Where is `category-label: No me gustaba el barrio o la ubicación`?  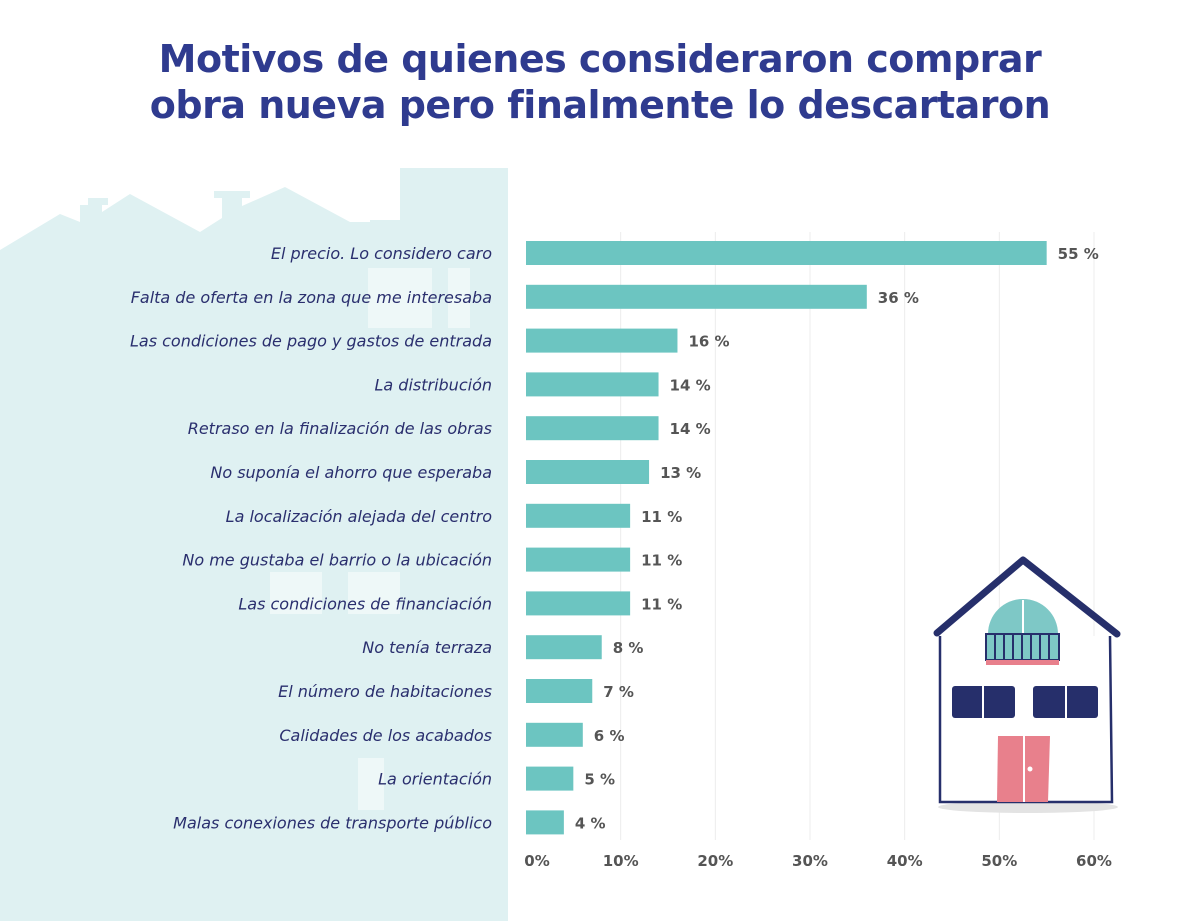 category-label: No me gustaba el barrio o la ubicación is located at coordinates (337, 560).